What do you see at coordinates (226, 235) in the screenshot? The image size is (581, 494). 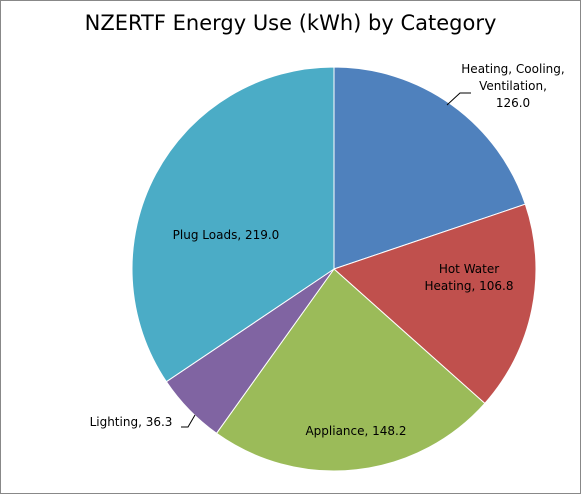 I see `data-label-plug-loads: Plug Loads, 219.0` at bounding box center [226, 235].